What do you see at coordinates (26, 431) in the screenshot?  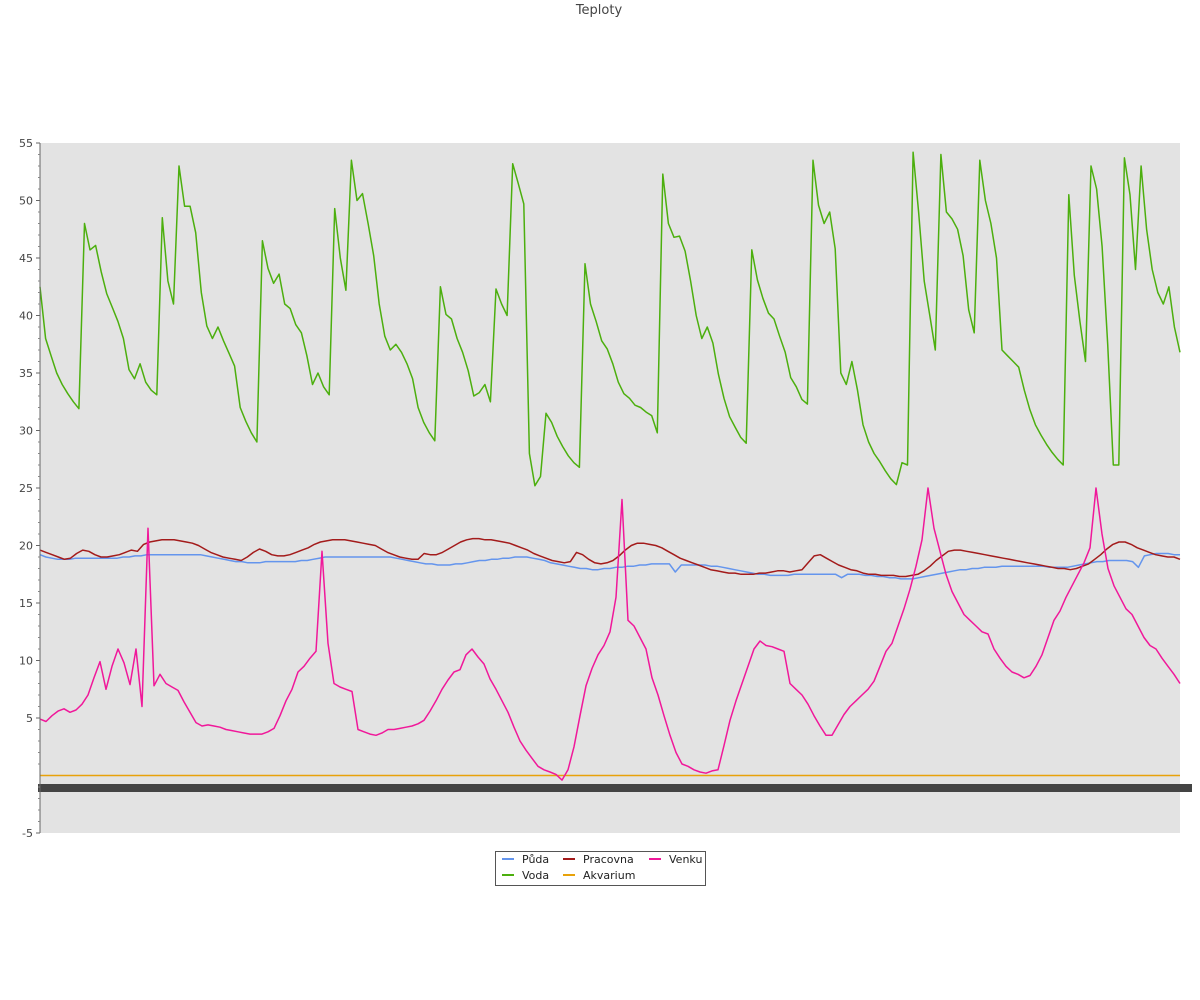 I see `y-tick-label: 30` at bounding box center [26, 431].